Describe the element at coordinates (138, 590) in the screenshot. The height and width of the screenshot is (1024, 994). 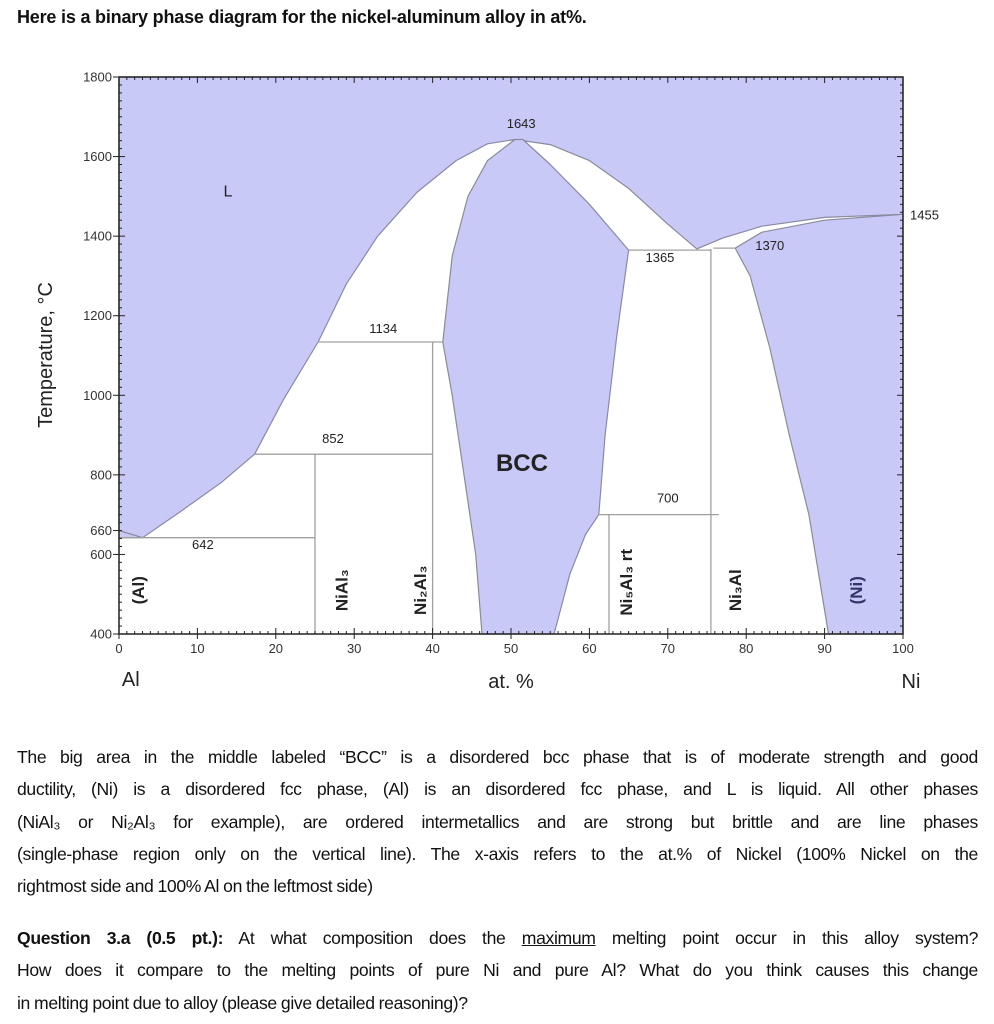
I see `phase-name-label: (Al)` at that location.